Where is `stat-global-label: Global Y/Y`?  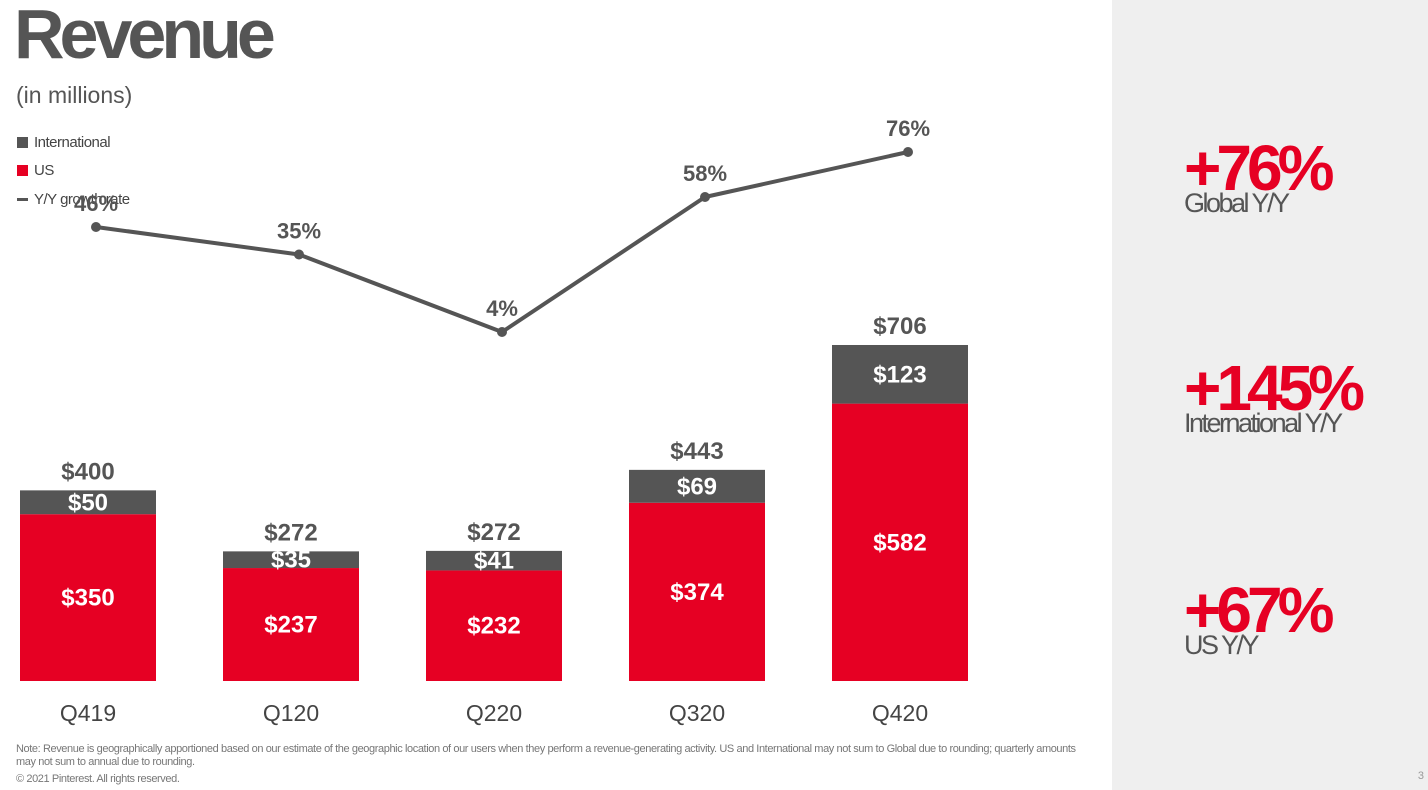
stat-global-label: Global Y/Y is located at coordinates (1237, 203).